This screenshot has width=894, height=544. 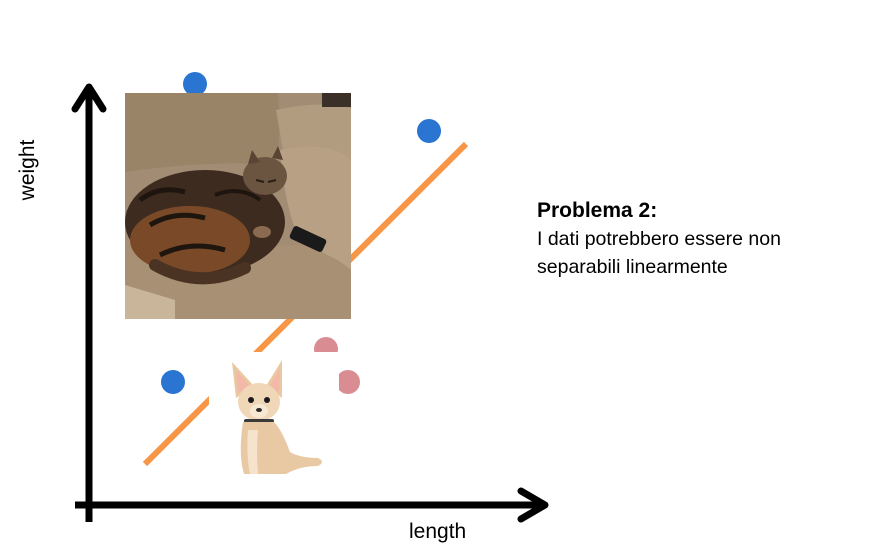 I want to click on cat-photo, so click(x=238, y=206).